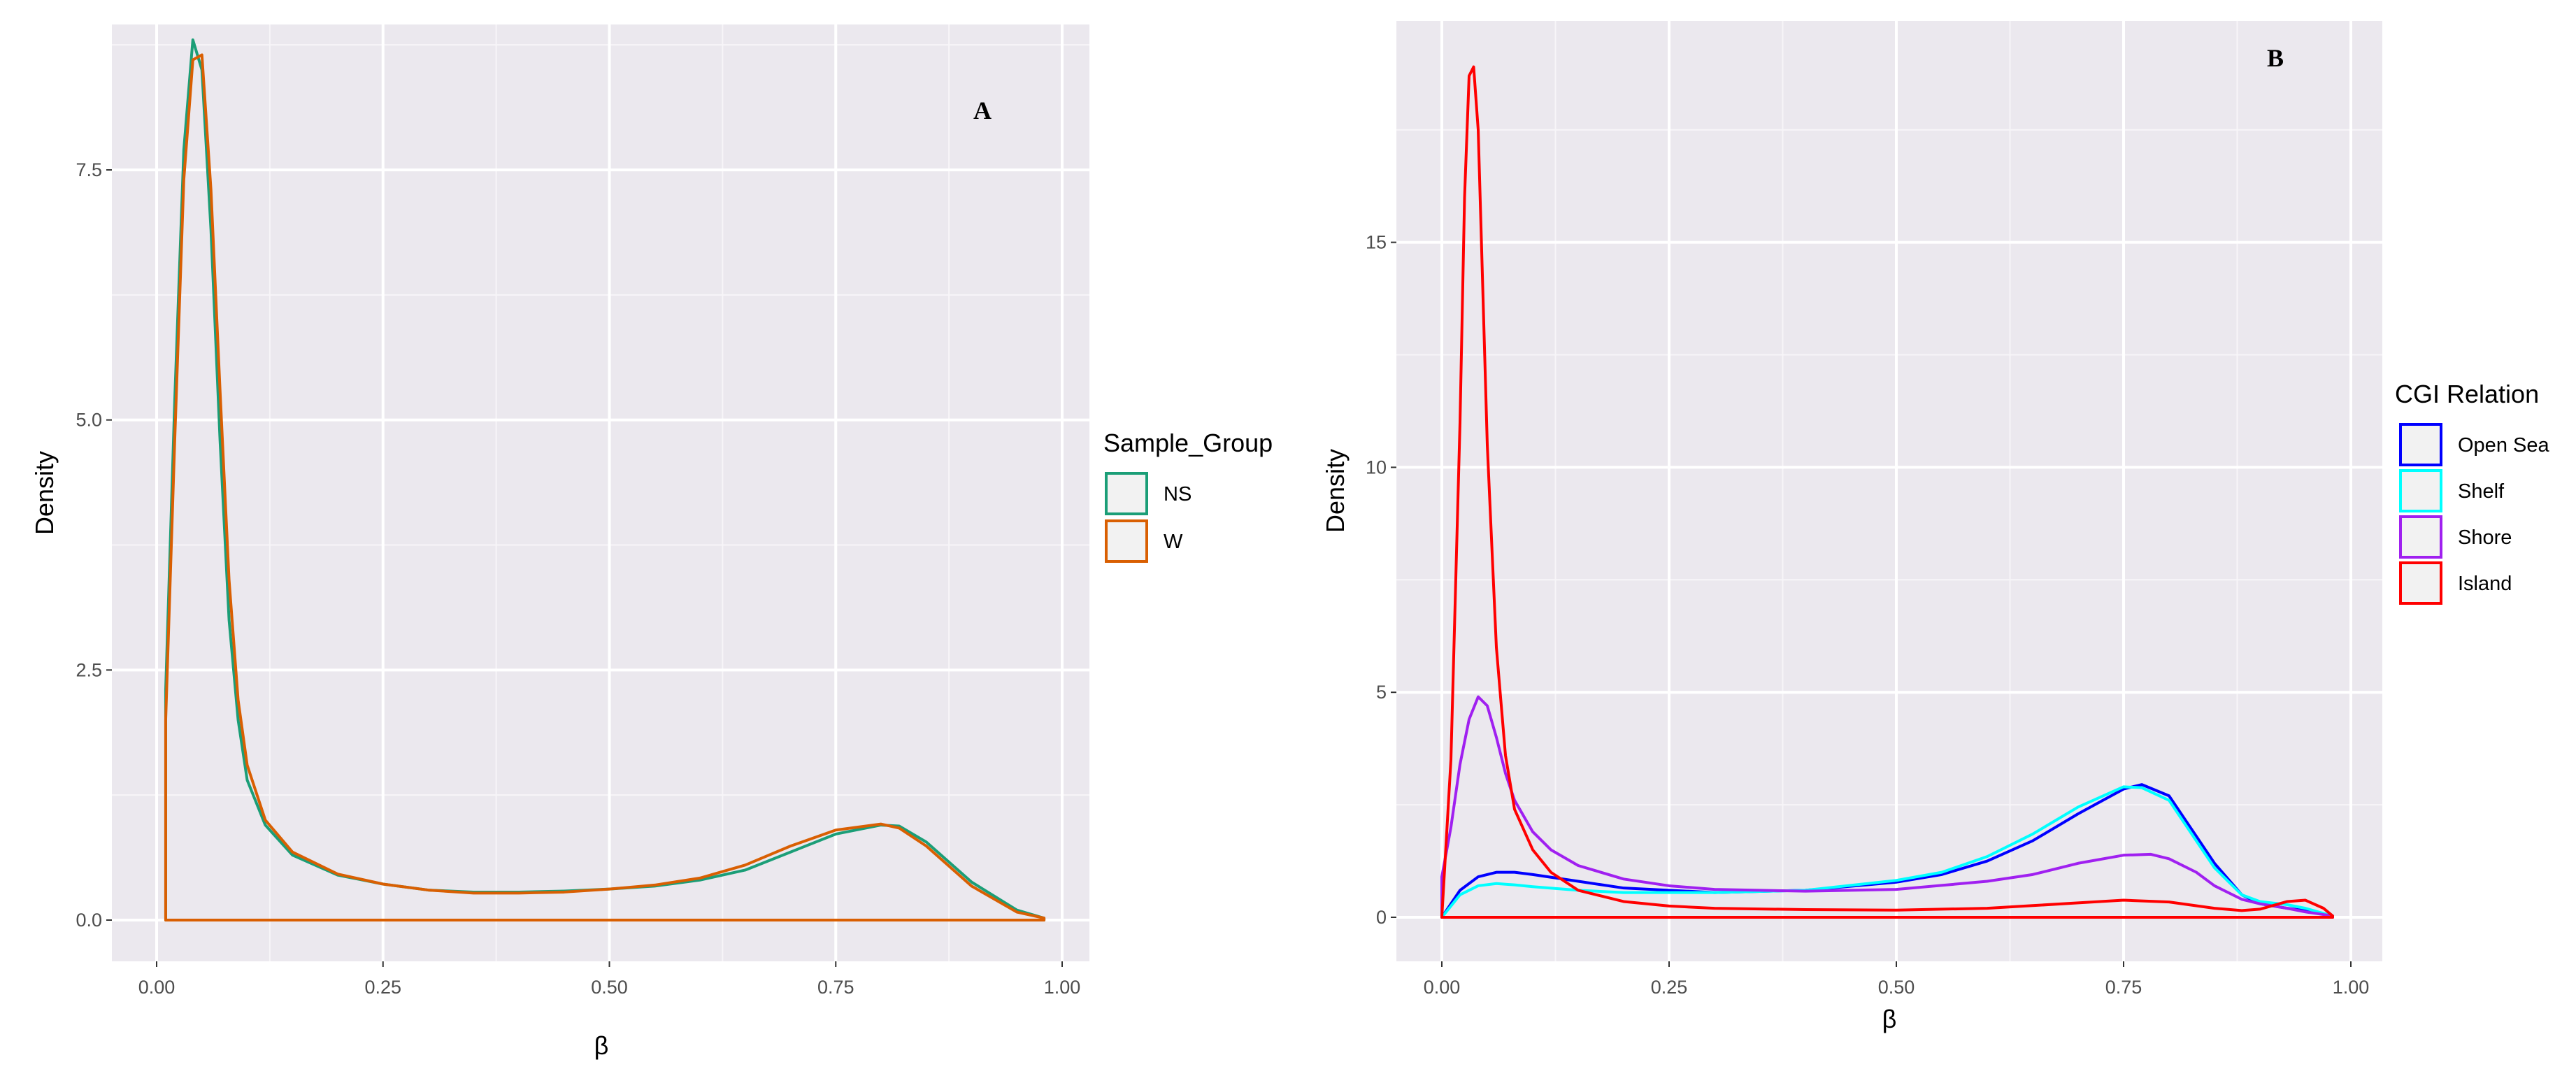 The image size is (2576, 1069). What do you see at coordinates (2275, 58) in the screenshot?
I see `panel-b-label: B` at bounding box center [2275, 58].